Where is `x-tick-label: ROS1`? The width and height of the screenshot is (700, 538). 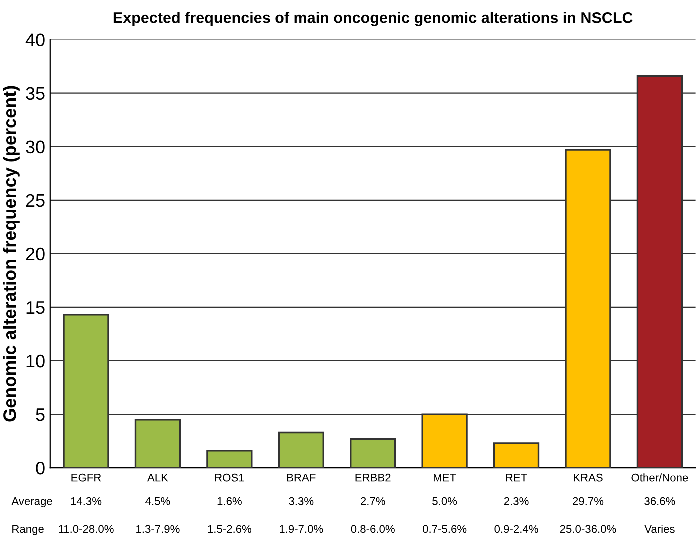 x-tick-label: ROS1 is located at coordinates (229, 478).